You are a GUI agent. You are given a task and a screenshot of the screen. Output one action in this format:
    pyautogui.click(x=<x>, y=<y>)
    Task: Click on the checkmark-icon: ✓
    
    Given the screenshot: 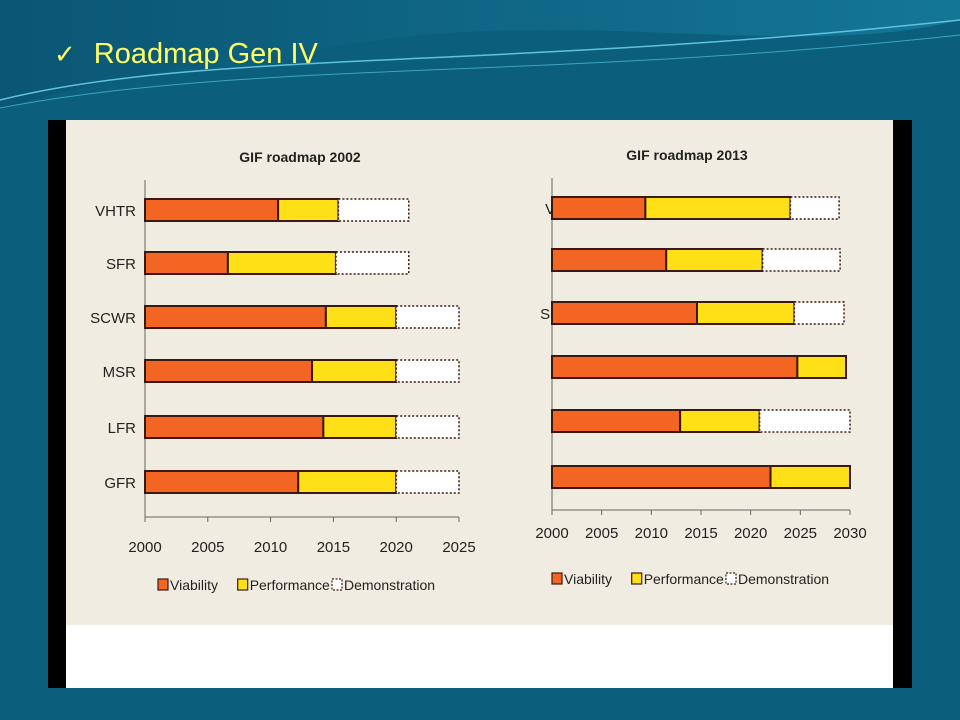 What is the action you would take?
    pyautogui.click(x=65, y=54)
    